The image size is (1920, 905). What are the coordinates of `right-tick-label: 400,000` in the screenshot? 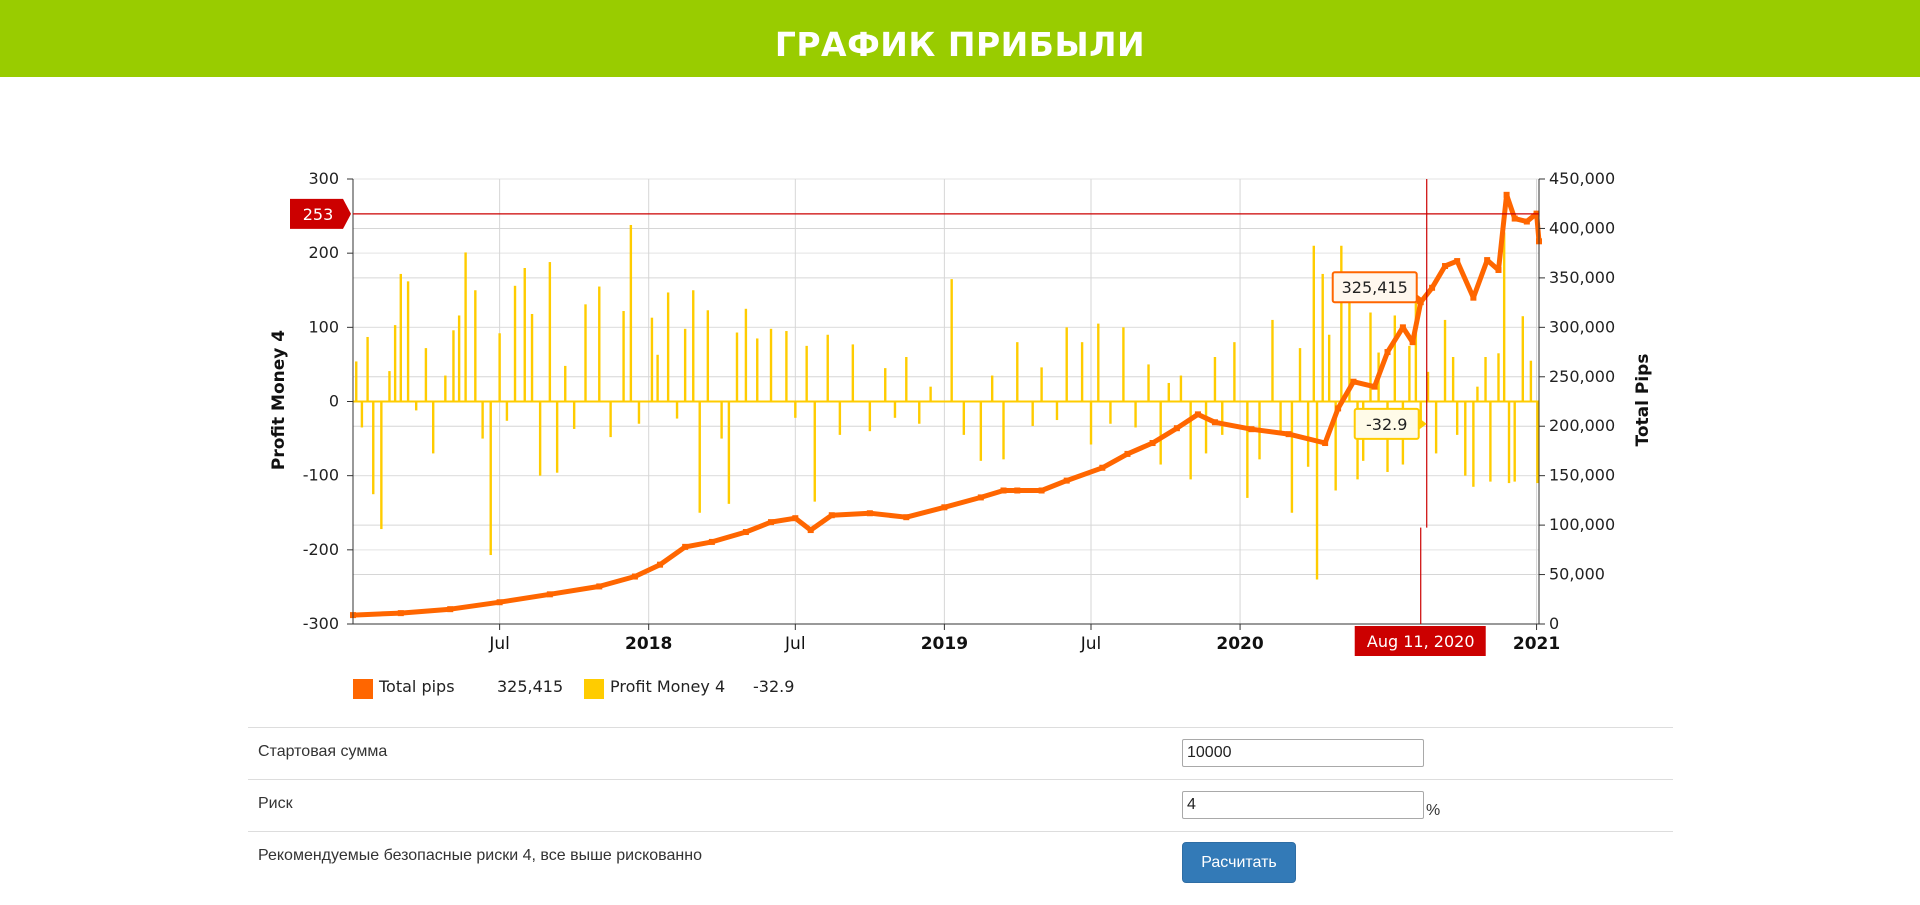 It's located at (1582, 227).